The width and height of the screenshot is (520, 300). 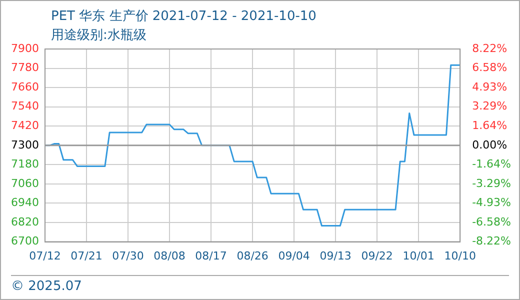 What do you see at coordinates (377, 255) in the screenshot?
I see `x-tick-label: 09/22` at bounding box center [377, 255].